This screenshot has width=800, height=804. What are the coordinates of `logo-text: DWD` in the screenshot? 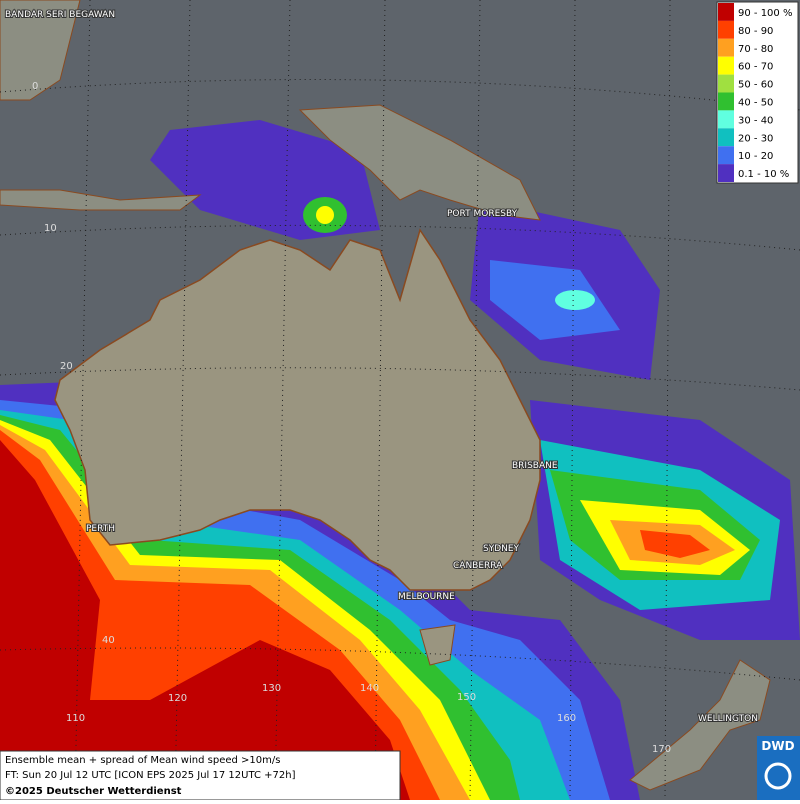 It's located at (777, 746).